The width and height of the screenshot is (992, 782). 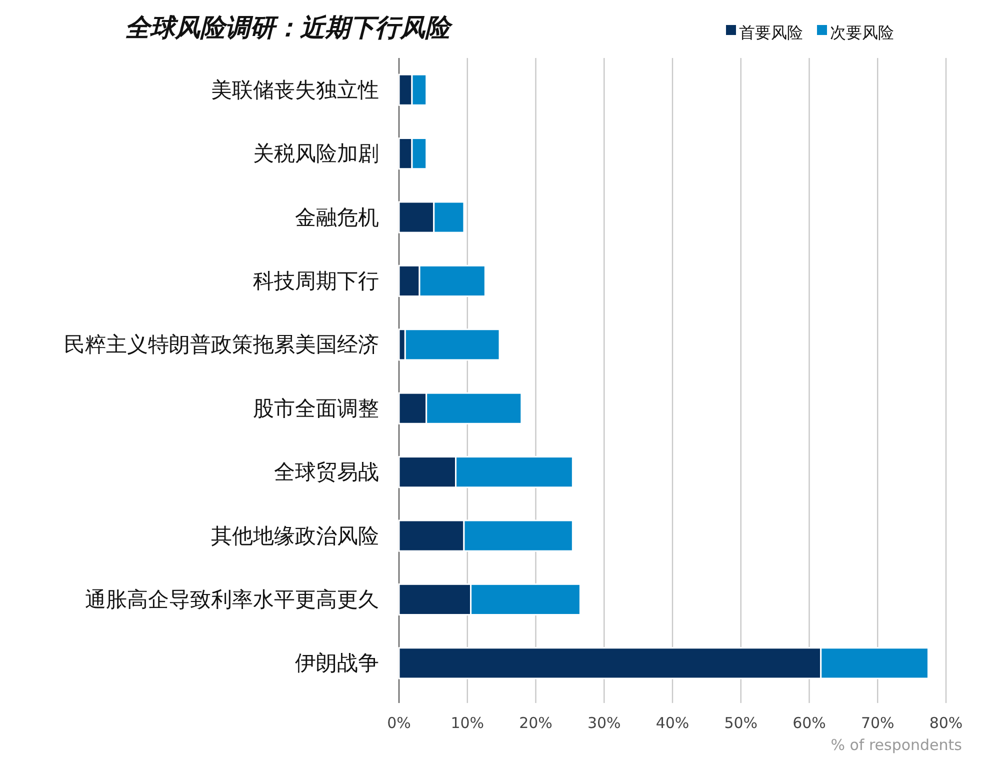 I want to click on y-tick-label: 全球贸易战, so click(x=326, y=472).